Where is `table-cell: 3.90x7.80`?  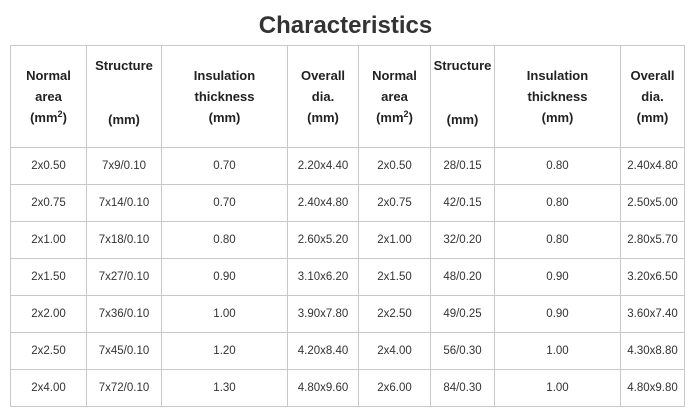
table-cell: 3.90x7.80 is located at coordinates (323, 314).